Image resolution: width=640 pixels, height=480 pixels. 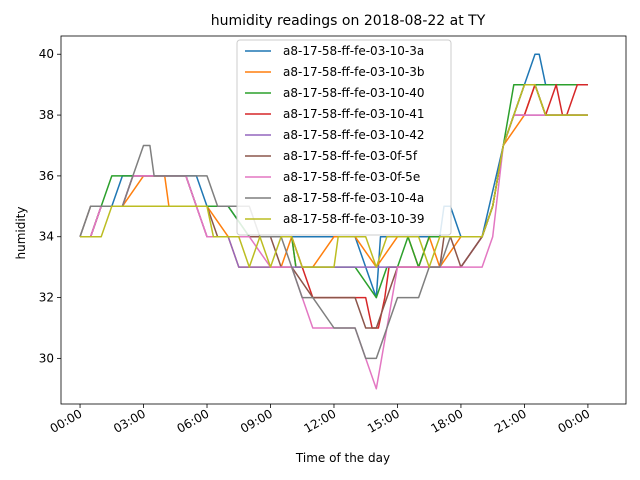 I want to click on x-tick-label: 09:00, so click(x=256, y=420).